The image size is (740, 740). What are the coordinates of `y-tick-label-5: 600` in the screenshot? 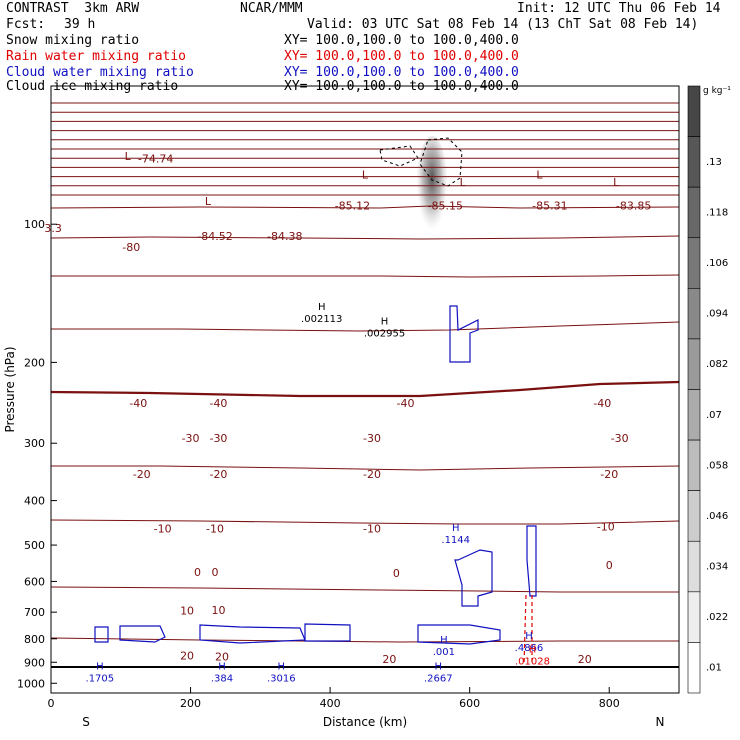 It's located at (34, 581).